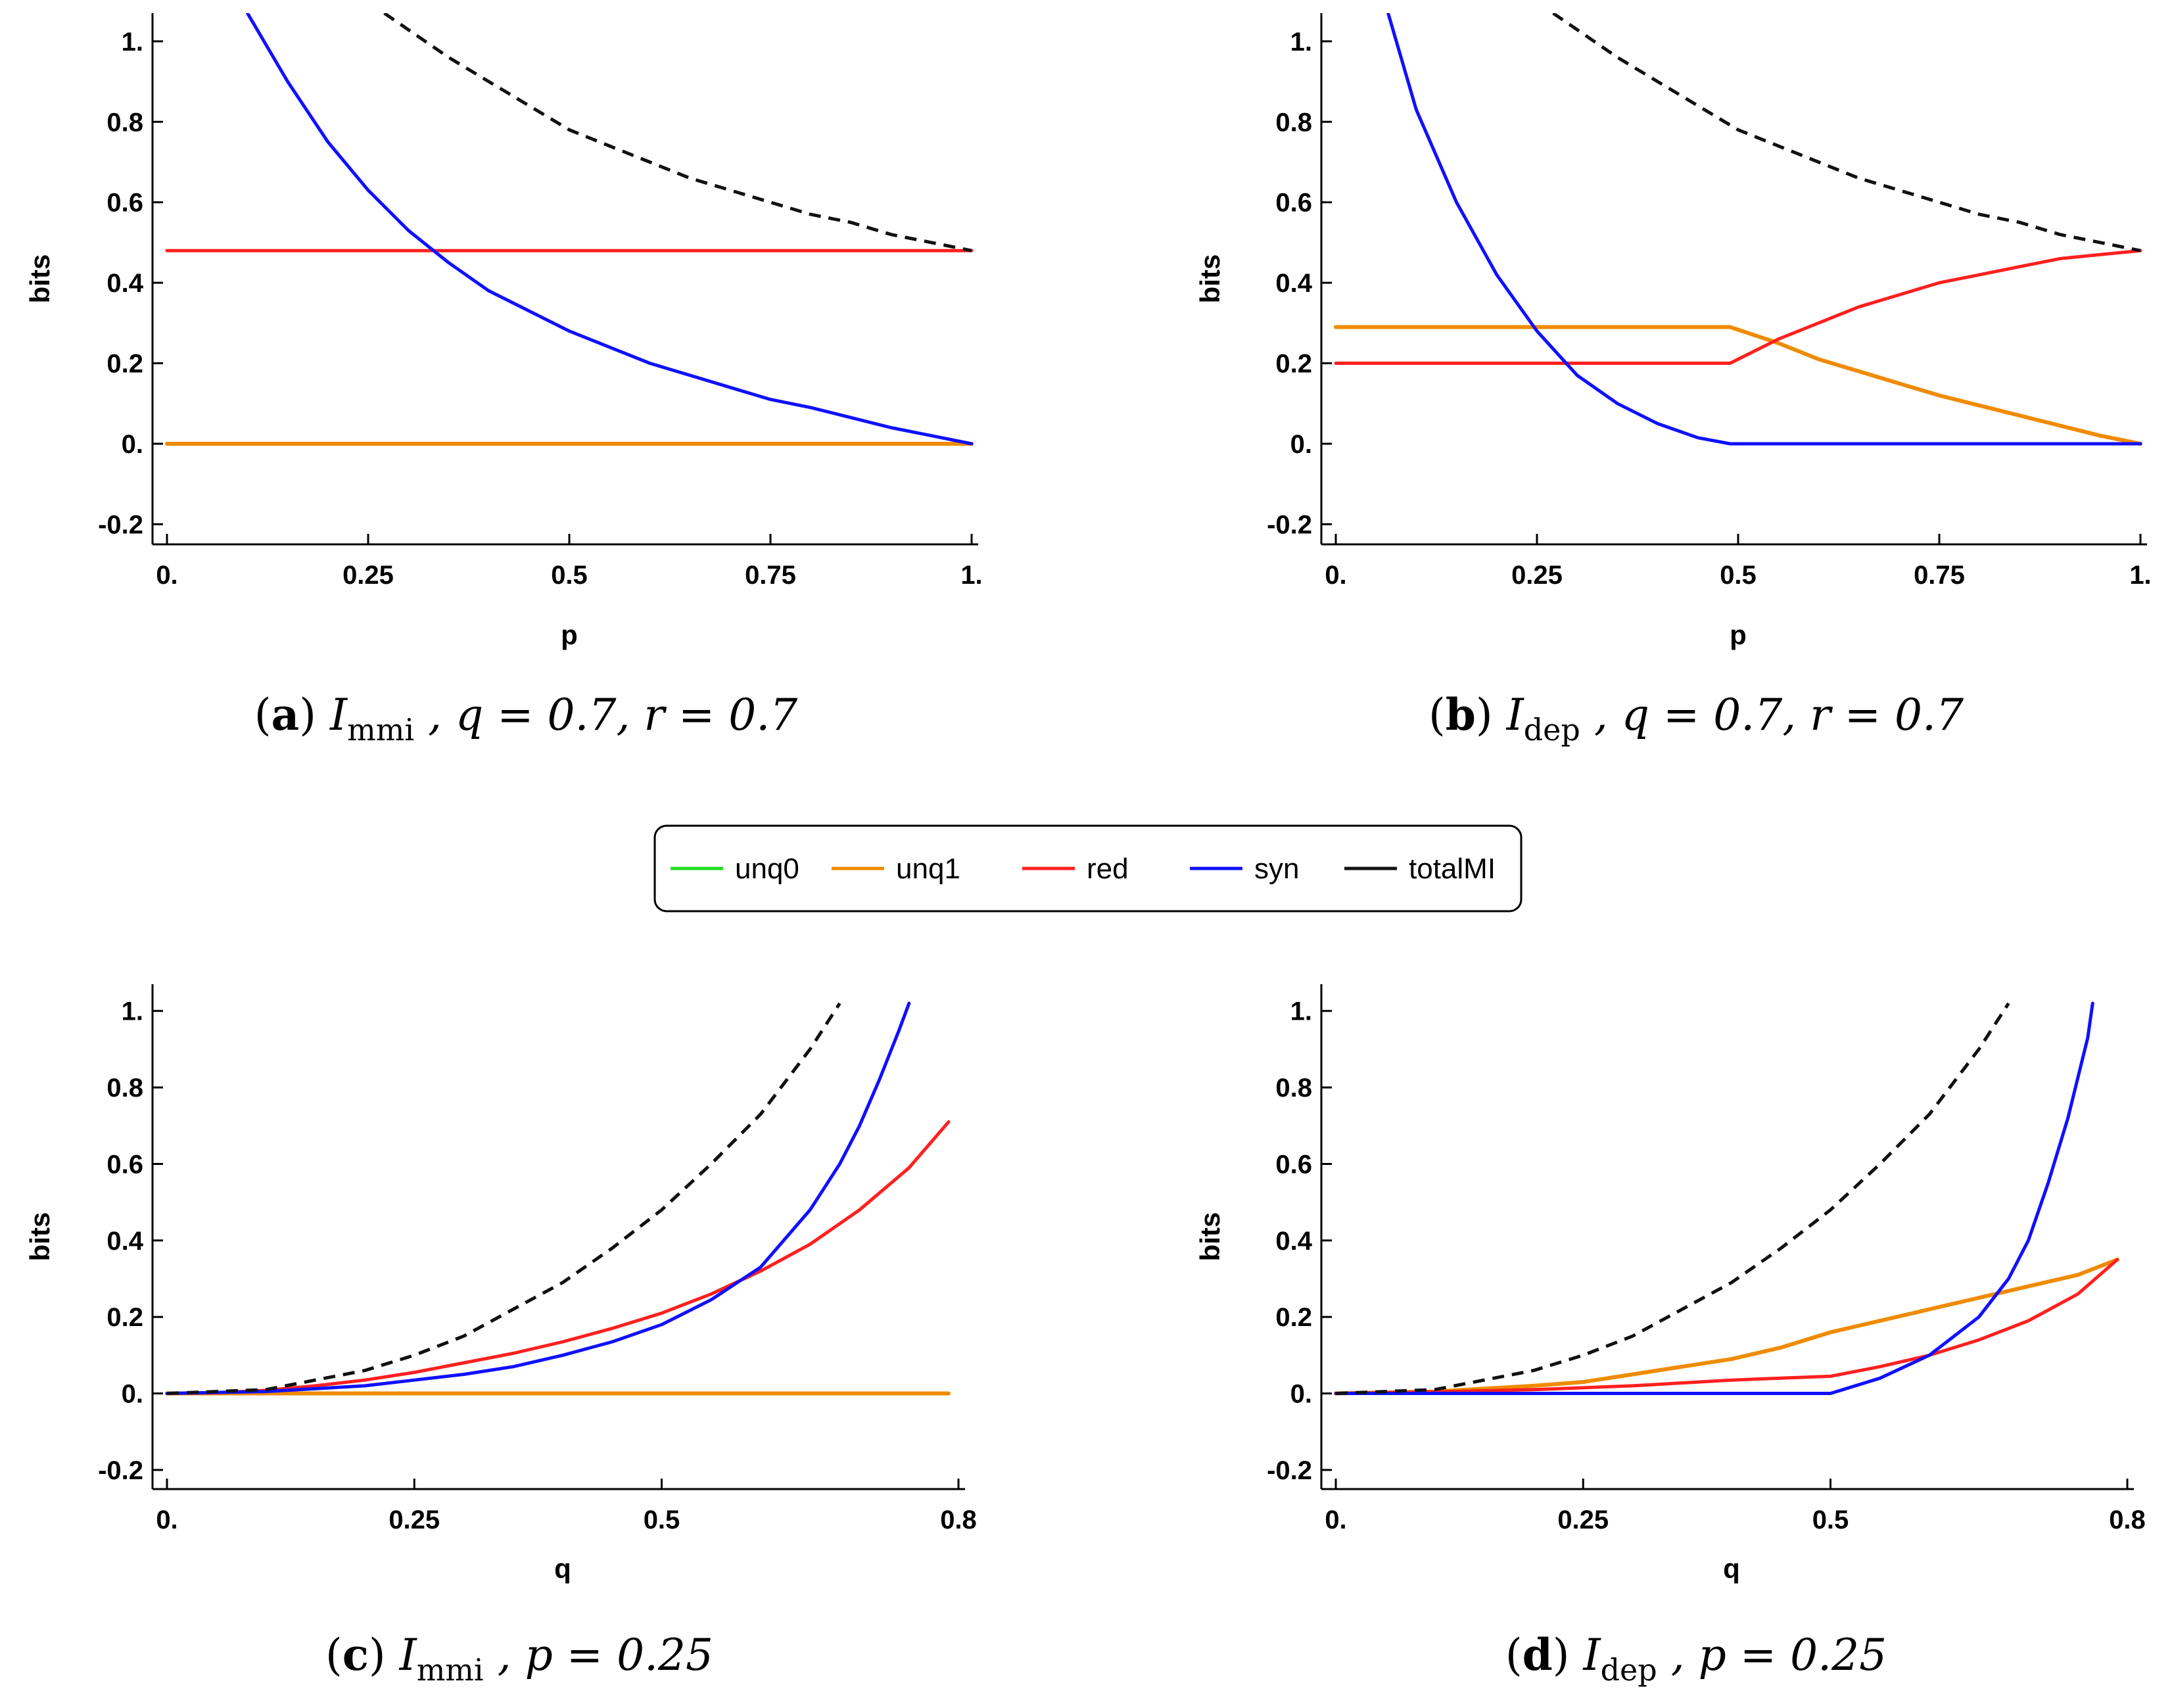 This screenshot has height=1708, width=2172. I want to click on caption-tag: a, so click(286, 714).